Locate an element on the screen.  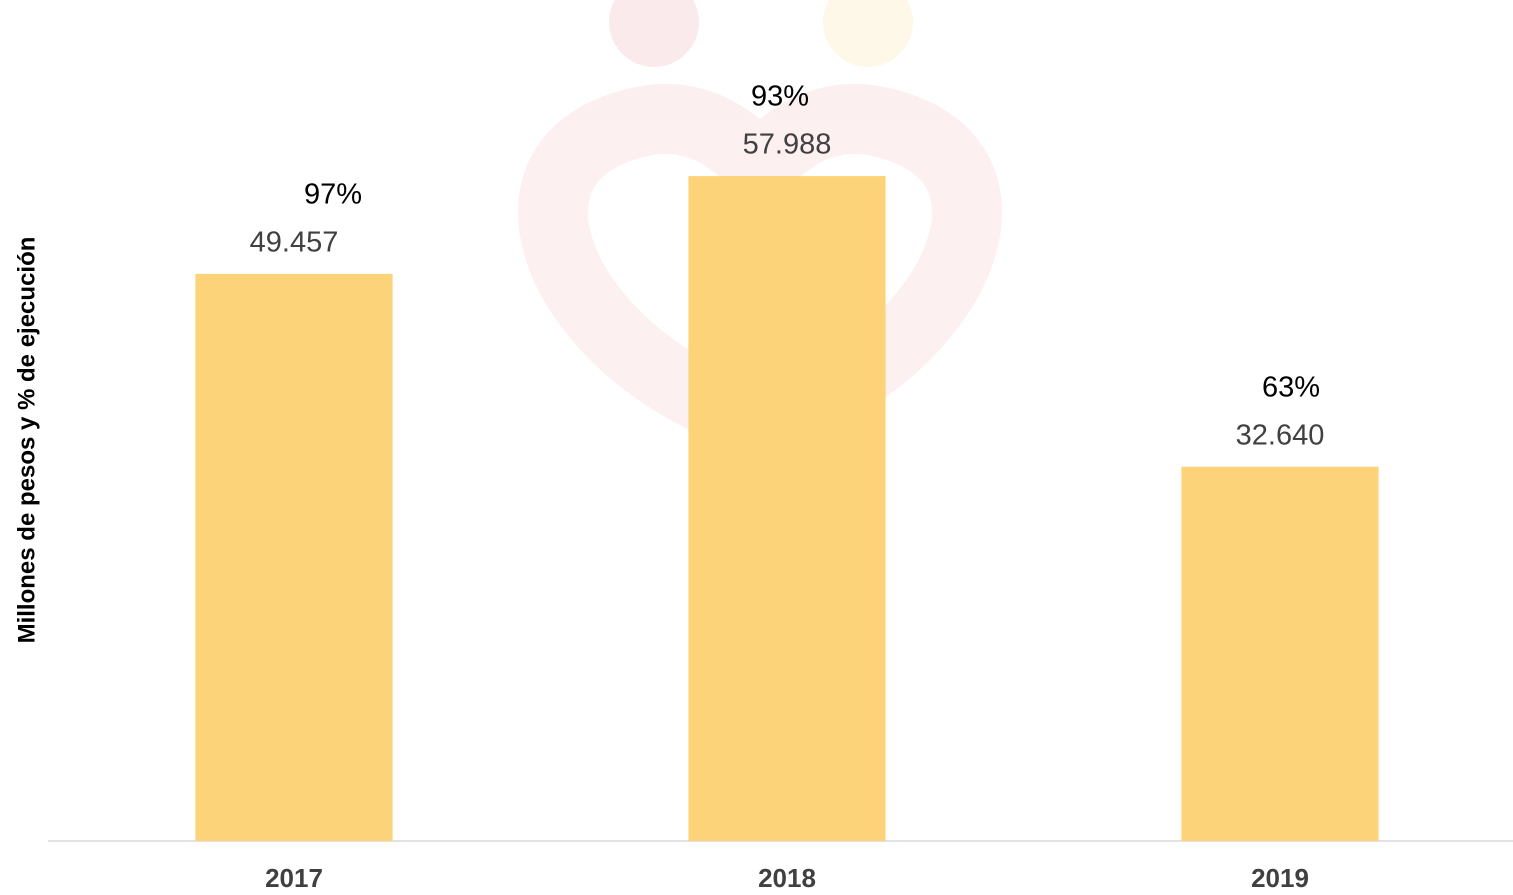
percent-label: 97% is located at coordinates (333, 195).